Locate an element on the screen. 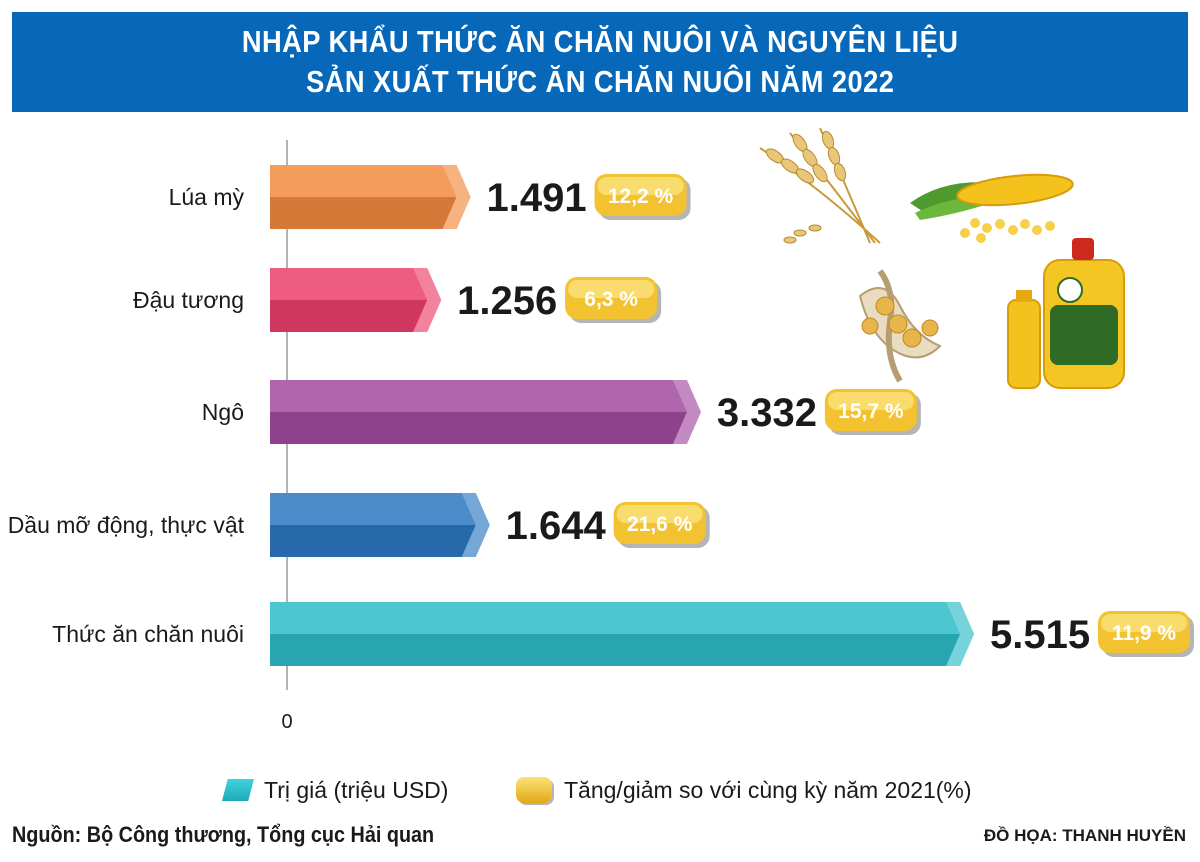 This screenshot has width=1200, height=862. source-note: Nguồn: Bộ Công thương, Tổng cục Hải quan is located at coordinates (223, 834).